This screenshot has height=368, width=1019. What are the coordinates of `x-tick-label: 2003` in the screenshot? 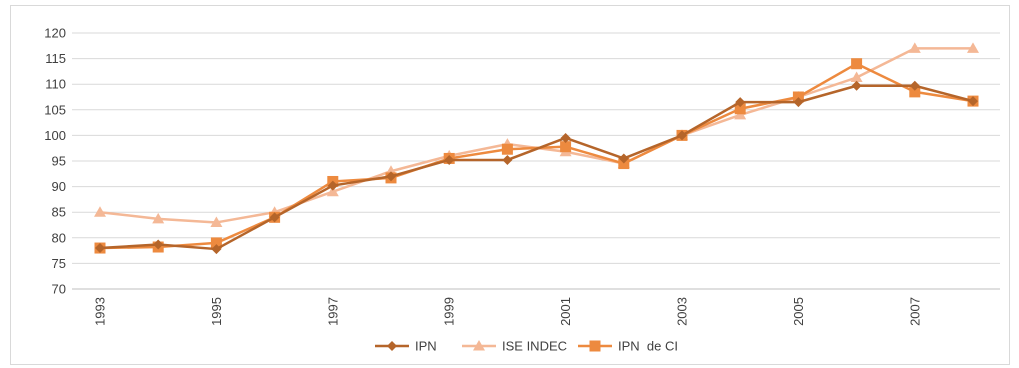 It's located at (682, 311).